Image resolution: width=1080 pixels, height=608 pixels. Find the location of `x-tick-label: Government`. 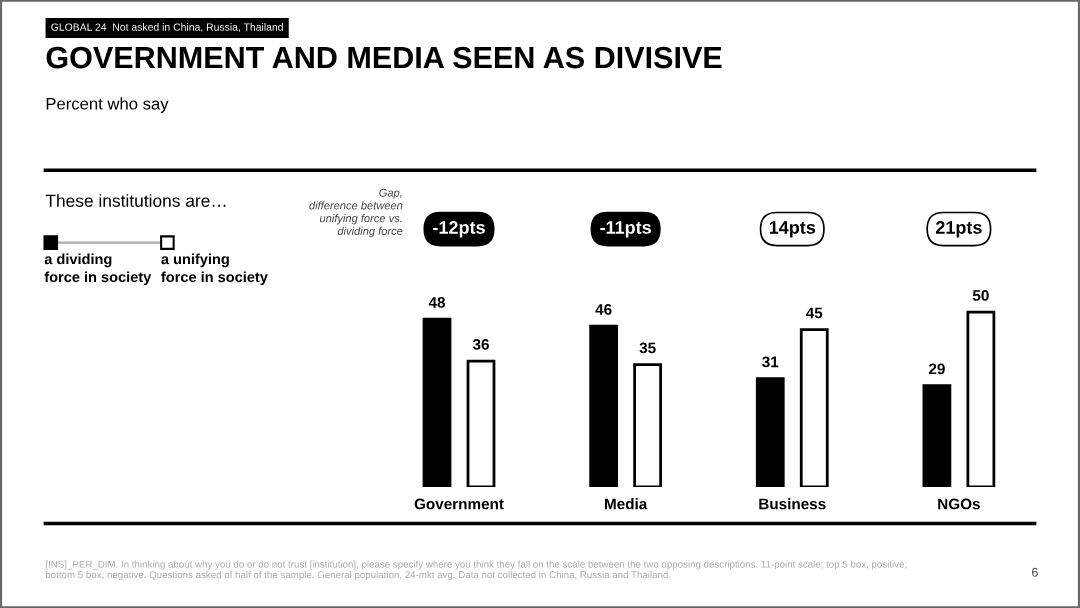

x-tick-label: Government is located at coordinates (459, 504).